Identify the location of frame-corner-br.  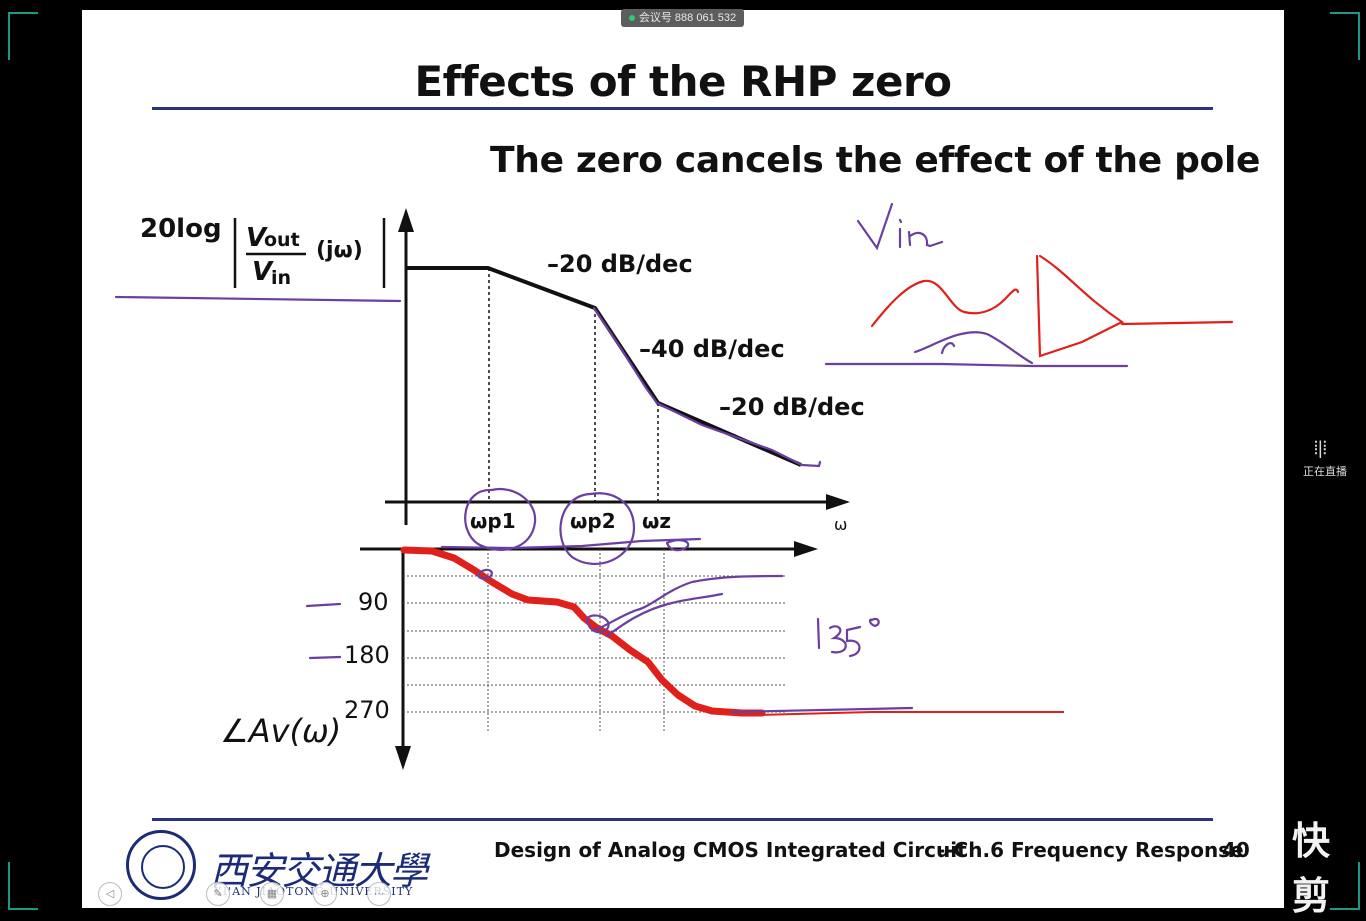
(1345, 886).